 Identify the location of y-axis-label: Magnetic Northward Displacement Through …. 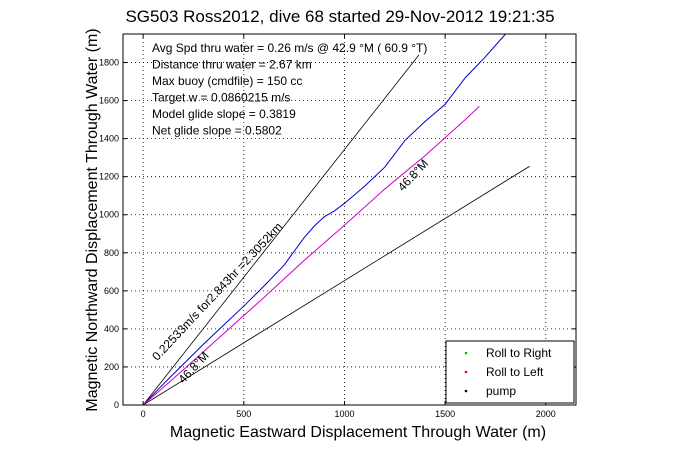
(92, 219).